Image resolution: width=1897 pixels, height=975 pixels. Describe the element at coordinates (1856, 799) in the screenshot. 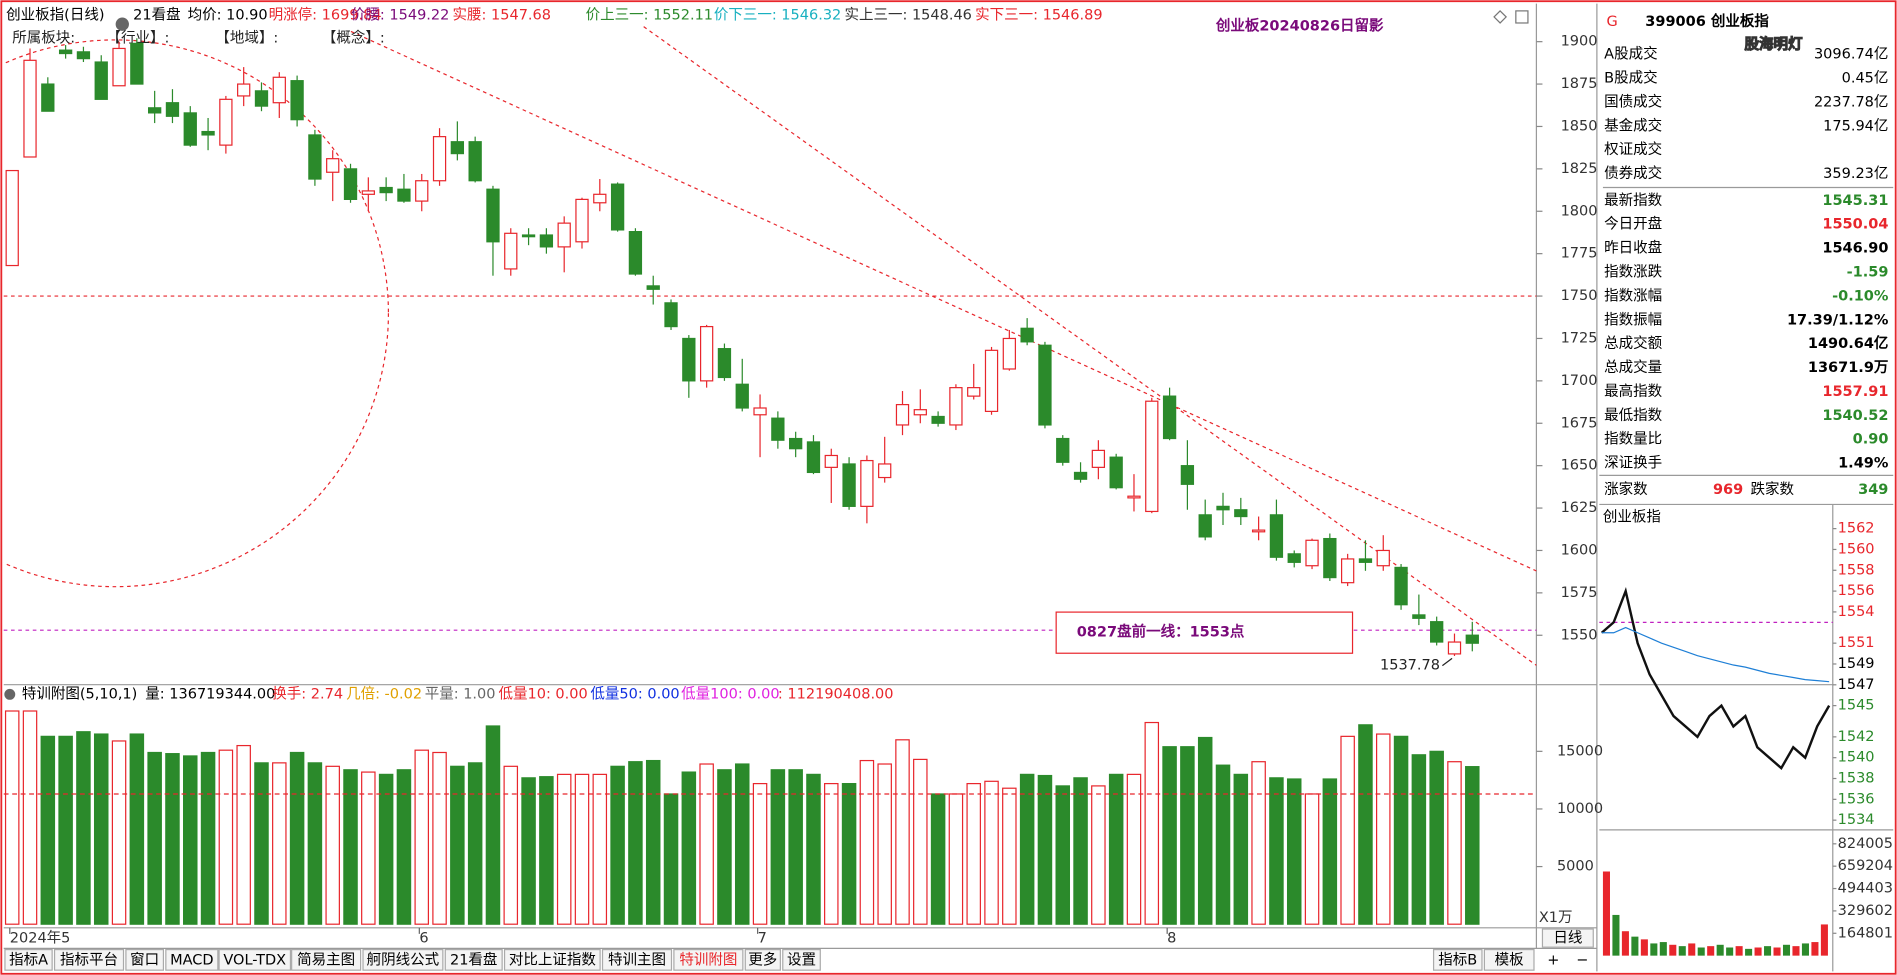

I see `y-tick-label: 1536` at that location.